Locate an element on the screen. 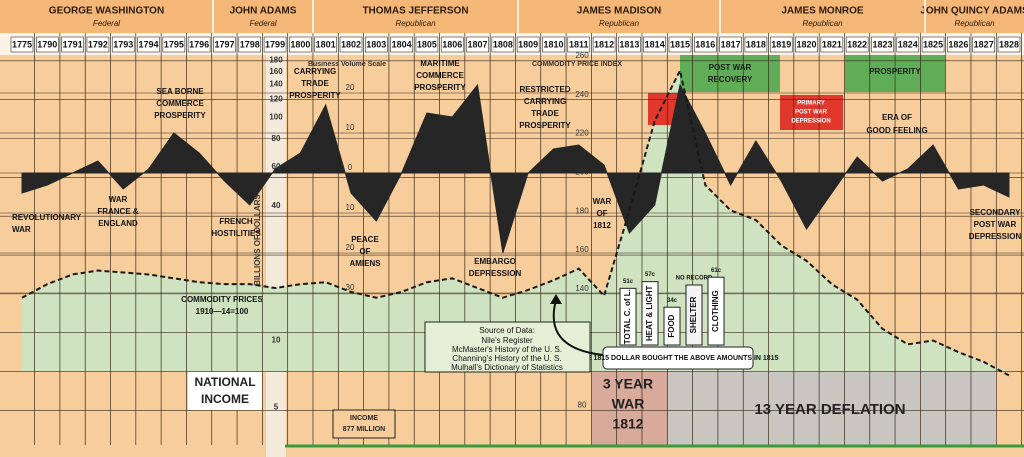 This screenshot has width=1024, height=457. president-name: JAMES MONROE is located at coordinates (822, 11).